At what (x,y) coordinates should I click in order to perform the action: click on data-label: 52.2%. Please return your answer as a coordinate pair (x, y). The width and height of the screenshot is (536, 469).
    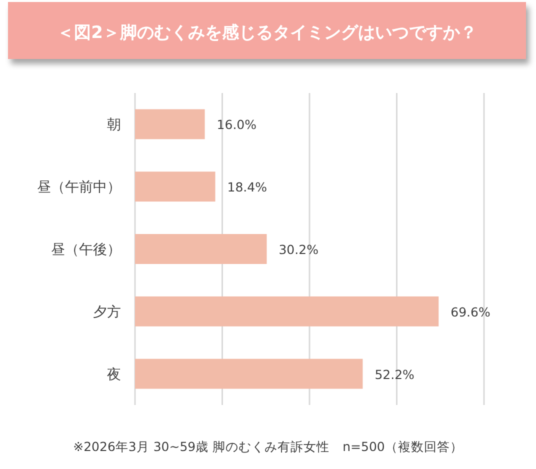
    Looking at the image, I should click on (394, 374).